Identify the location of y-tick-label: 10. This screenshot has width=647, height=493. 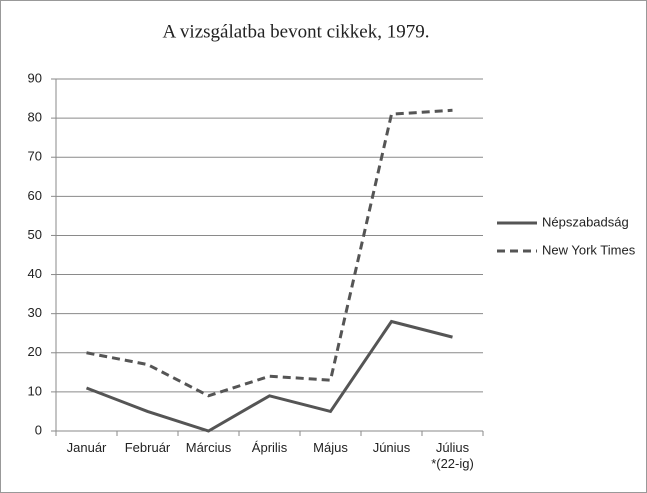
(35, 390).